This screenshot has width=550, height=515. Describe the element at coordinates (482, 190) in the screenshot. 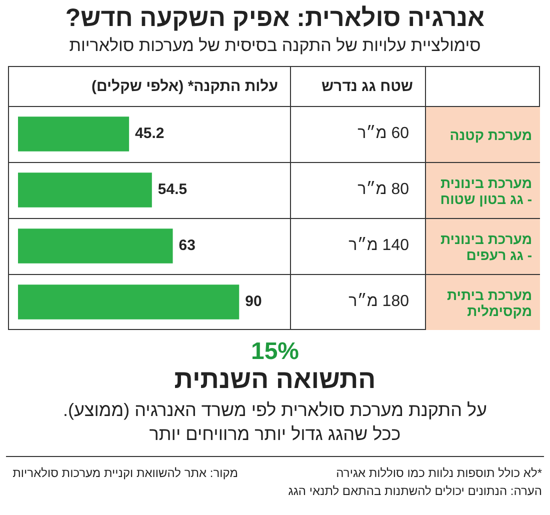

I see `y-tick-label: מערכת בינונית - גג בטון שטוח` at that location.